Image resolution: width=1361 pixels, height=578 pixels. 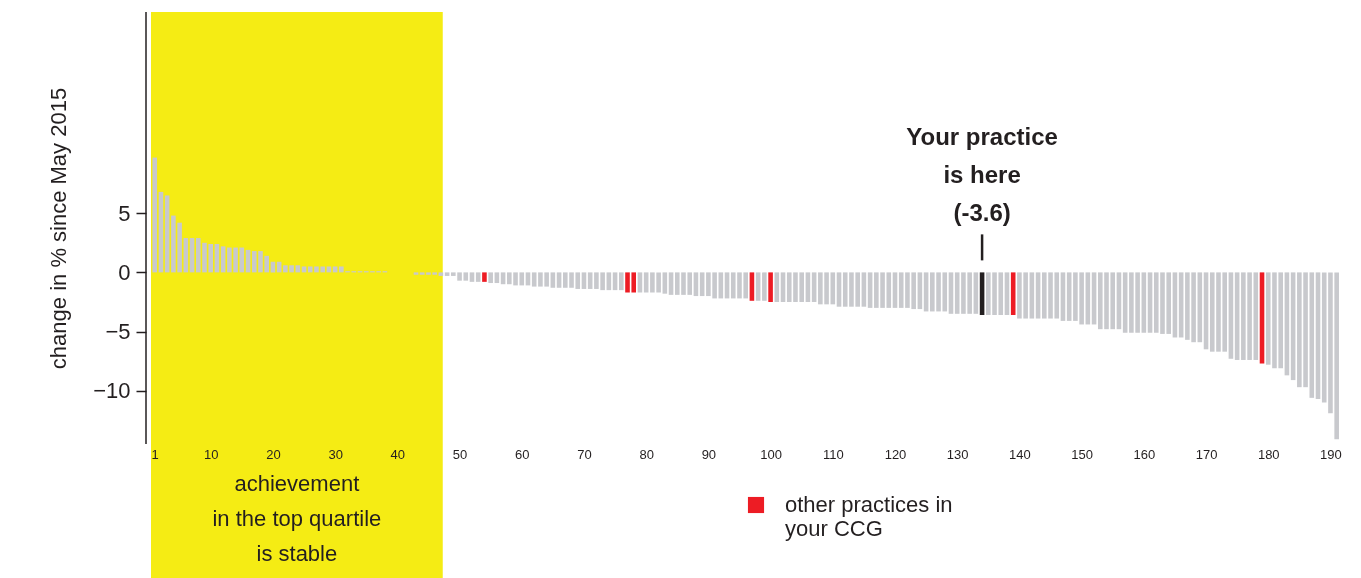 What do you see at coordinates (112, 391) in the screenshot?
I see `y-tick-label: −10` at bounding box center [112, 391].